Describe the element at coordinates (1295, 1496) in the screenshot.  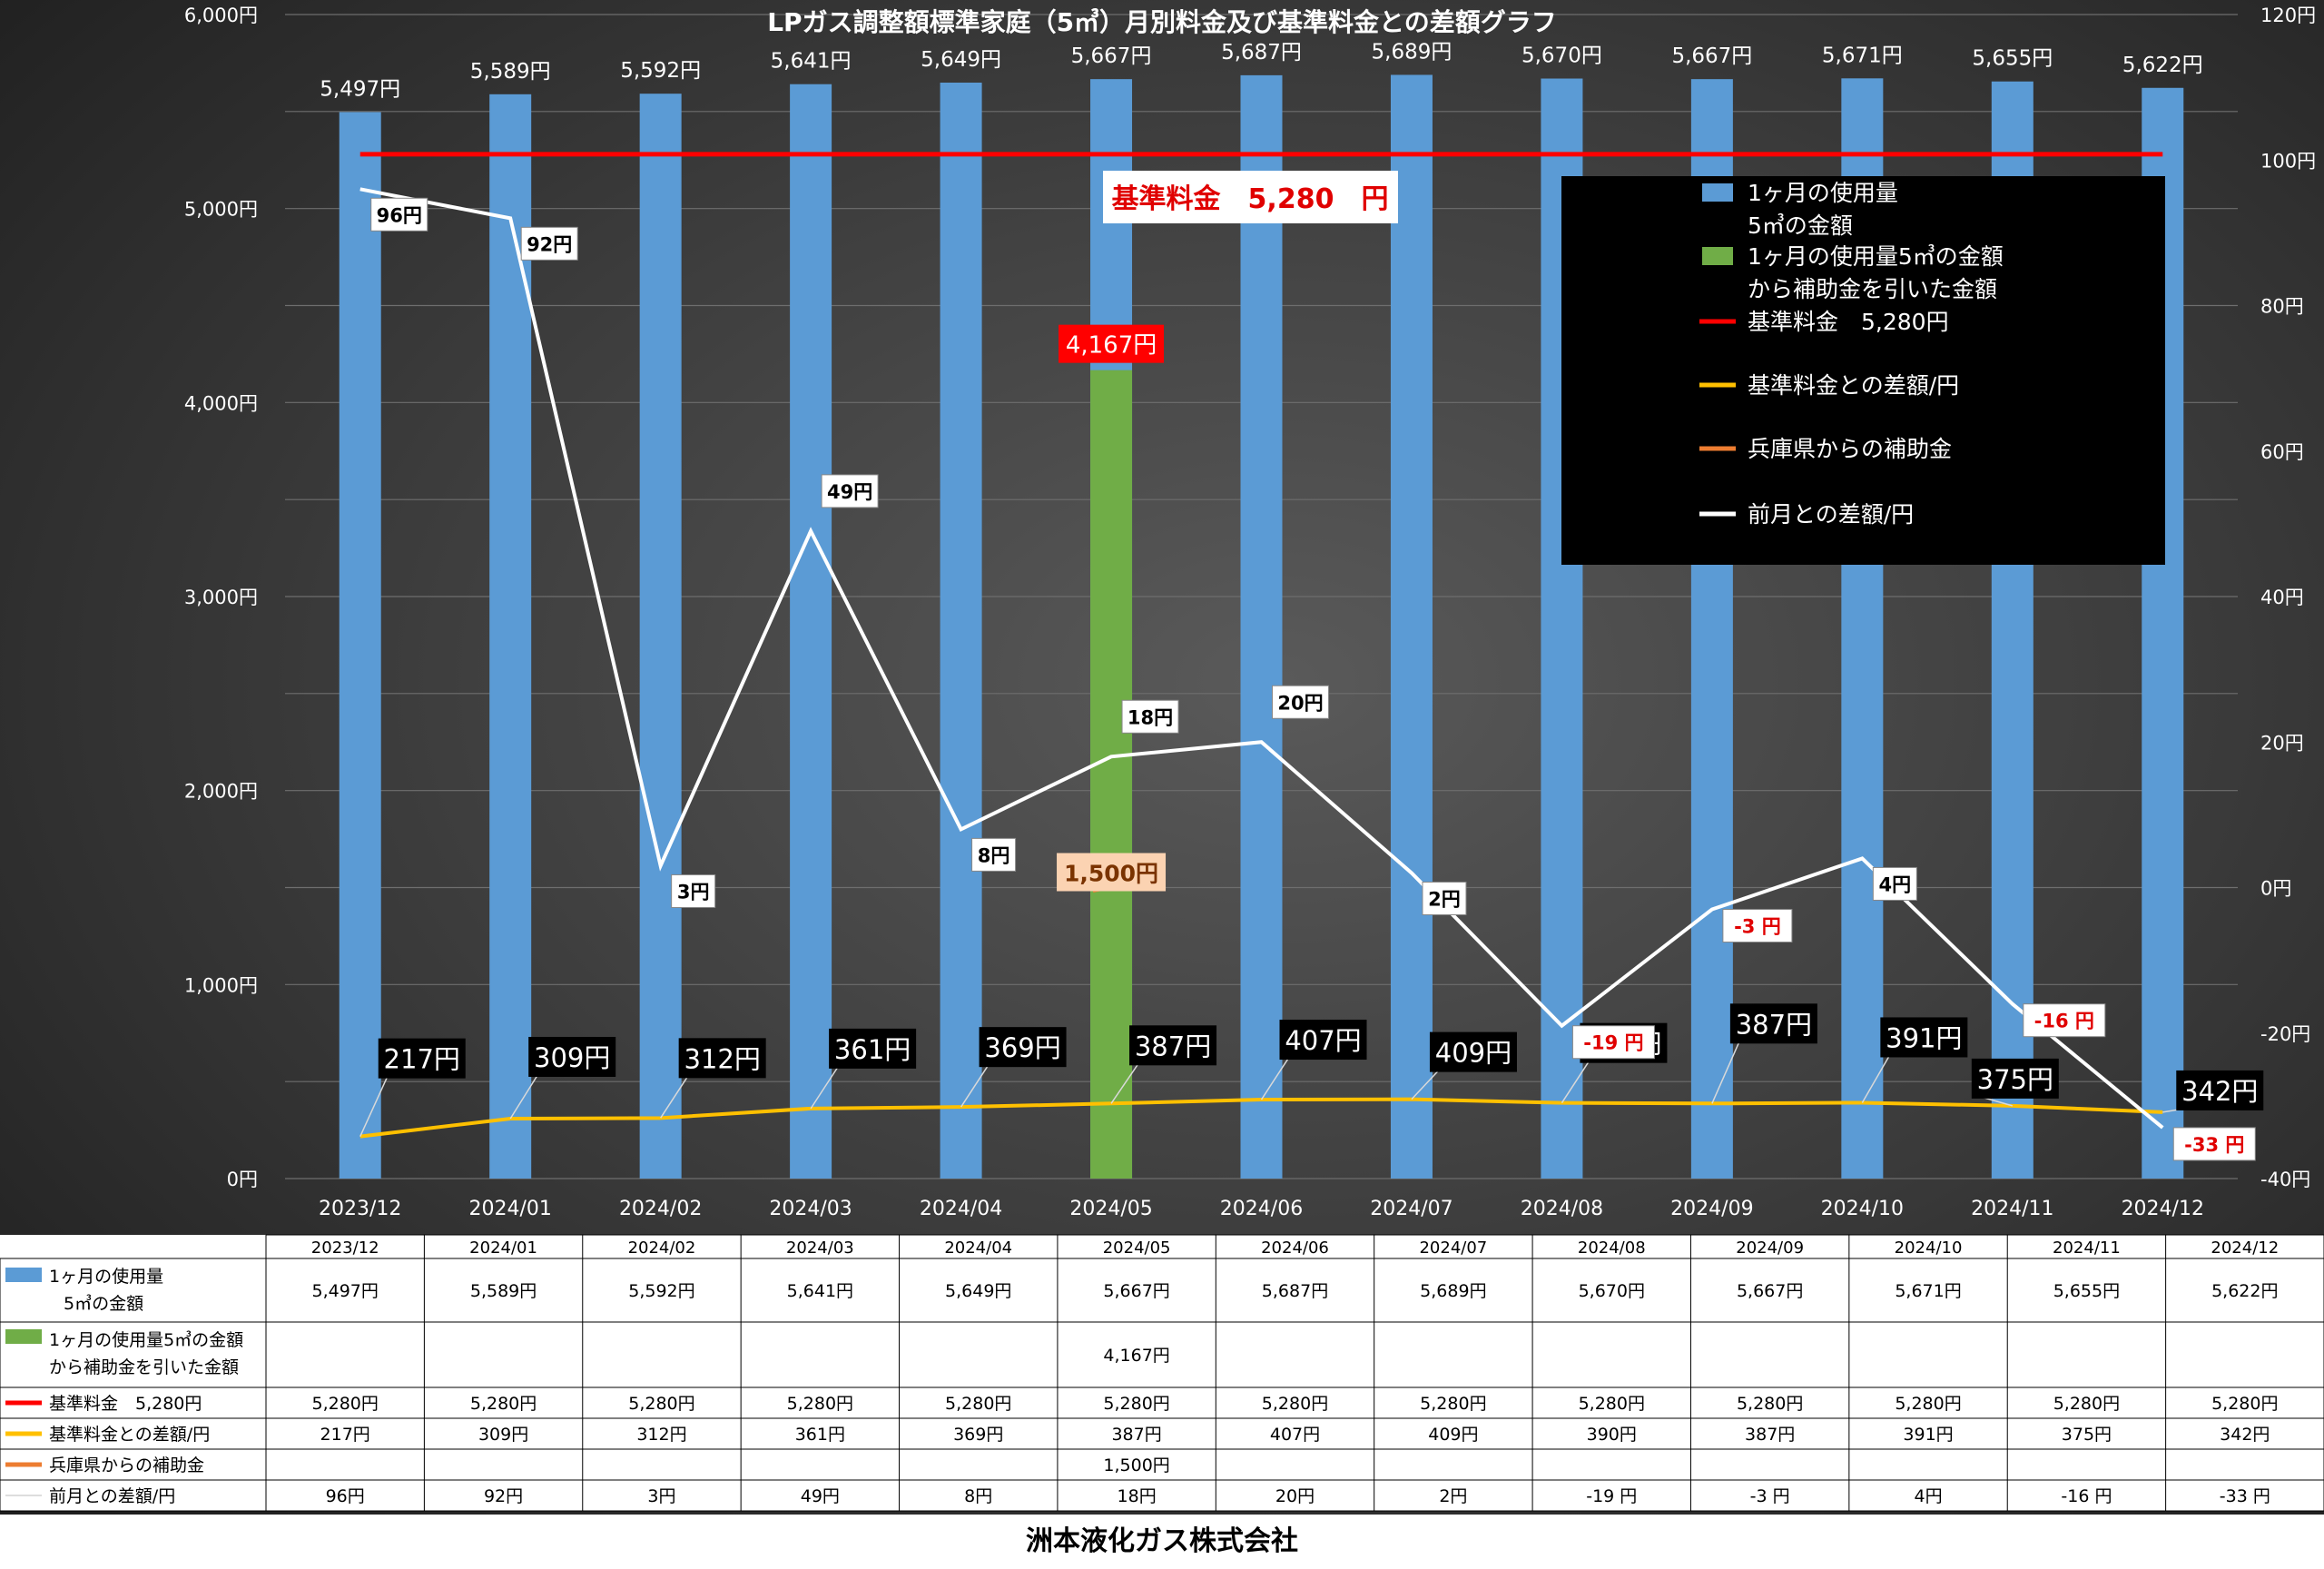
I see `table-cell: 20円` at that location.